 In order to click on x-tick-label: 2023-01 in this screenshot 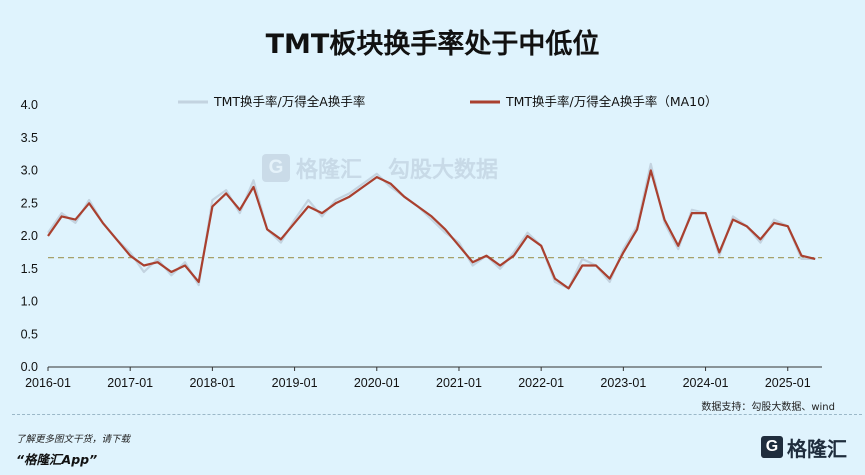, I will do `click(623, 383)`.